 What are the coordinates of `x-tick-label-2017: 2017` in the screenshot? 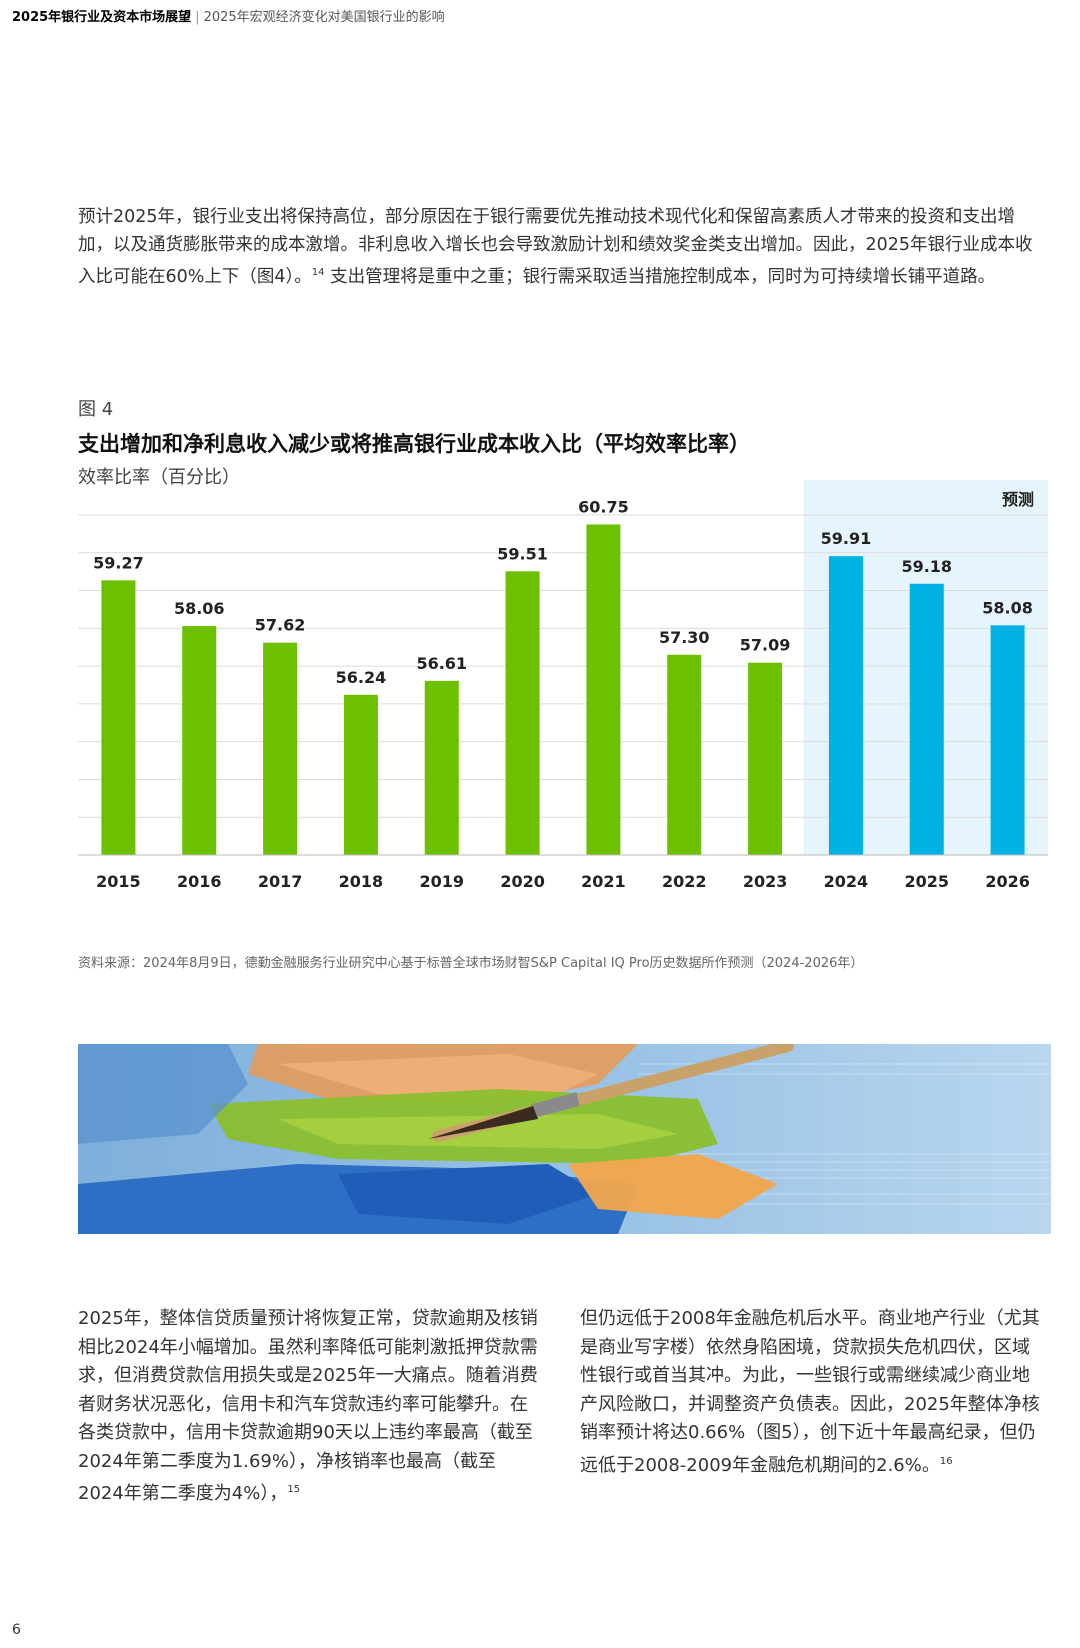 It's located at (280, 881).